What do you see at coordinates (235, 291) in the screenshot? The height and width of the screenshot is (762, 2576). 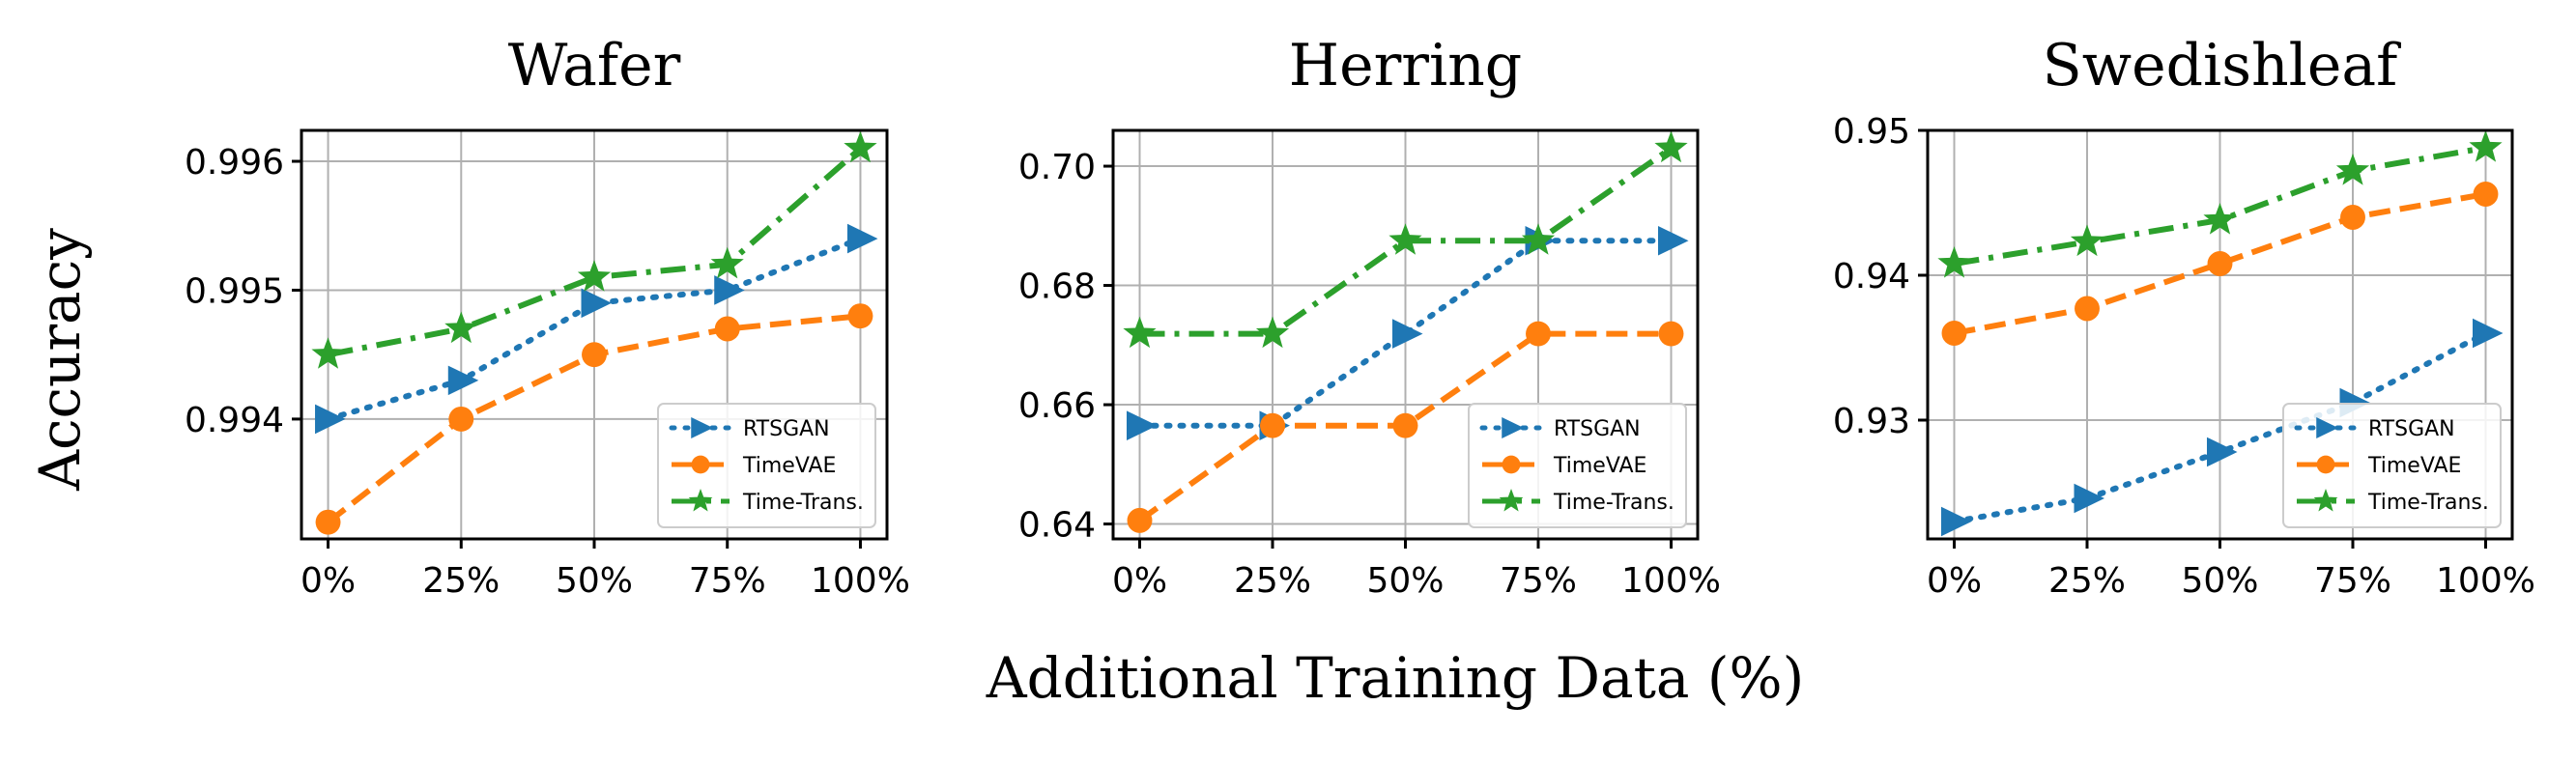 I see `y-tick-label: 0.995` at bounding box center [235, 291].